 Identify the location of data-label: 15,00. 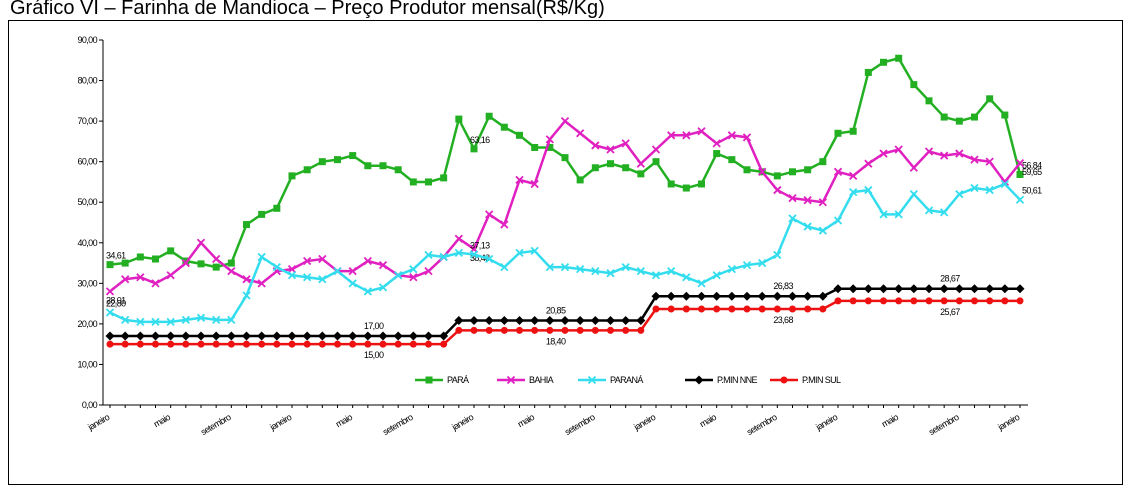
(374, 355).